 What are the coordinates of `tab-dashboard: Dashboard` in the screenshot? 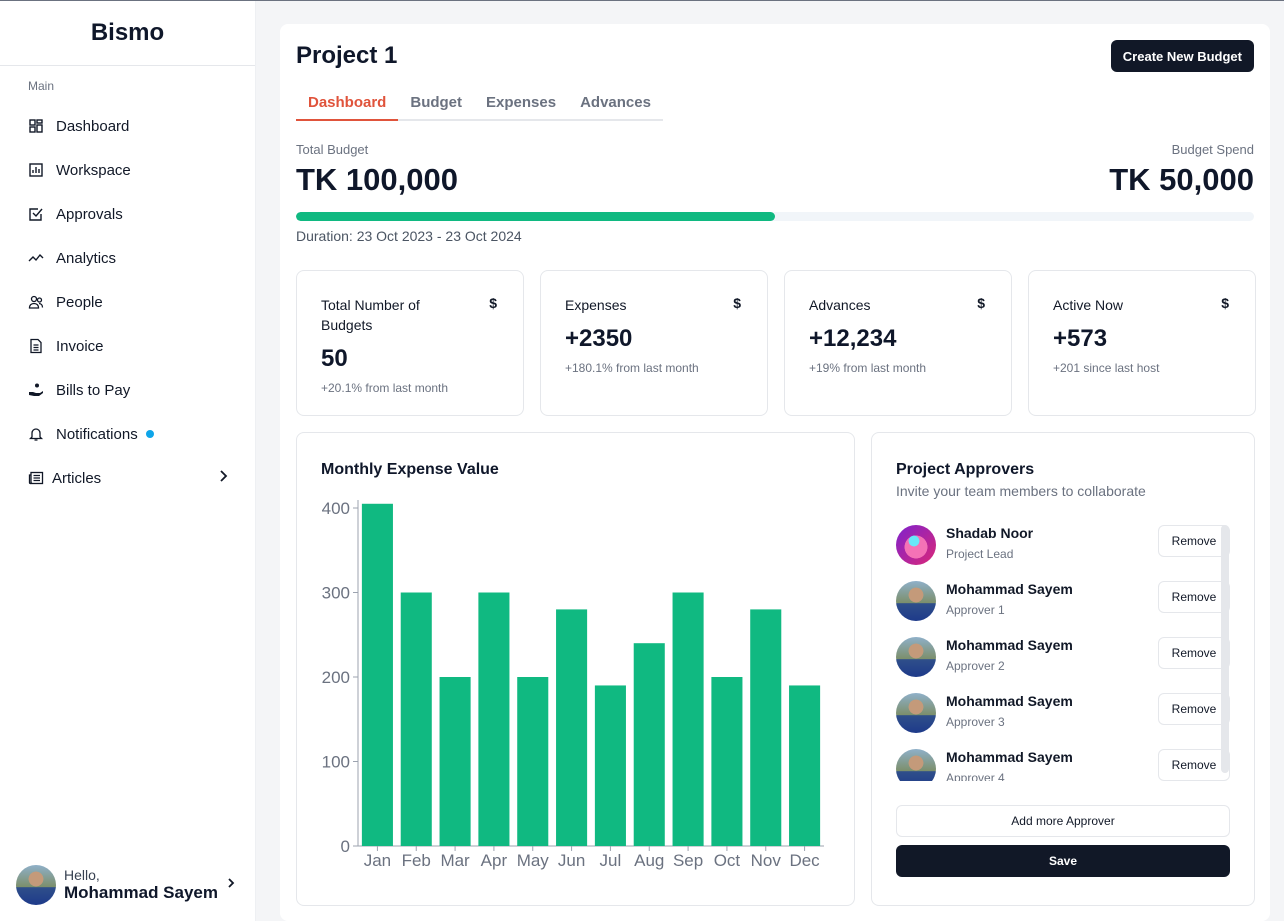 It's located at (347, 106).